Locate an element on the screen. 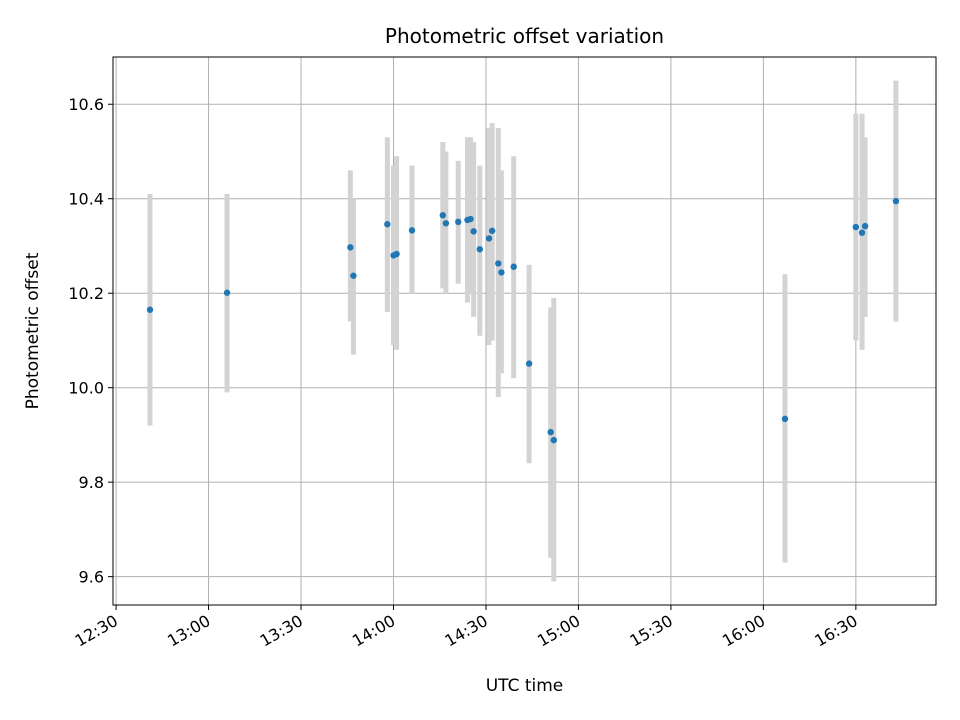 The height and width of the screenshot is (720, 960). x-axis-label: UTC time is located at coordinates (525, 686).